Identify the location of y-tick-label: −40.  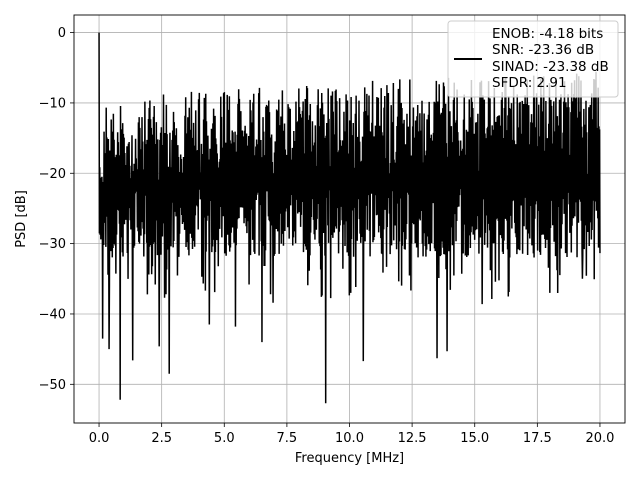
(52, 314).